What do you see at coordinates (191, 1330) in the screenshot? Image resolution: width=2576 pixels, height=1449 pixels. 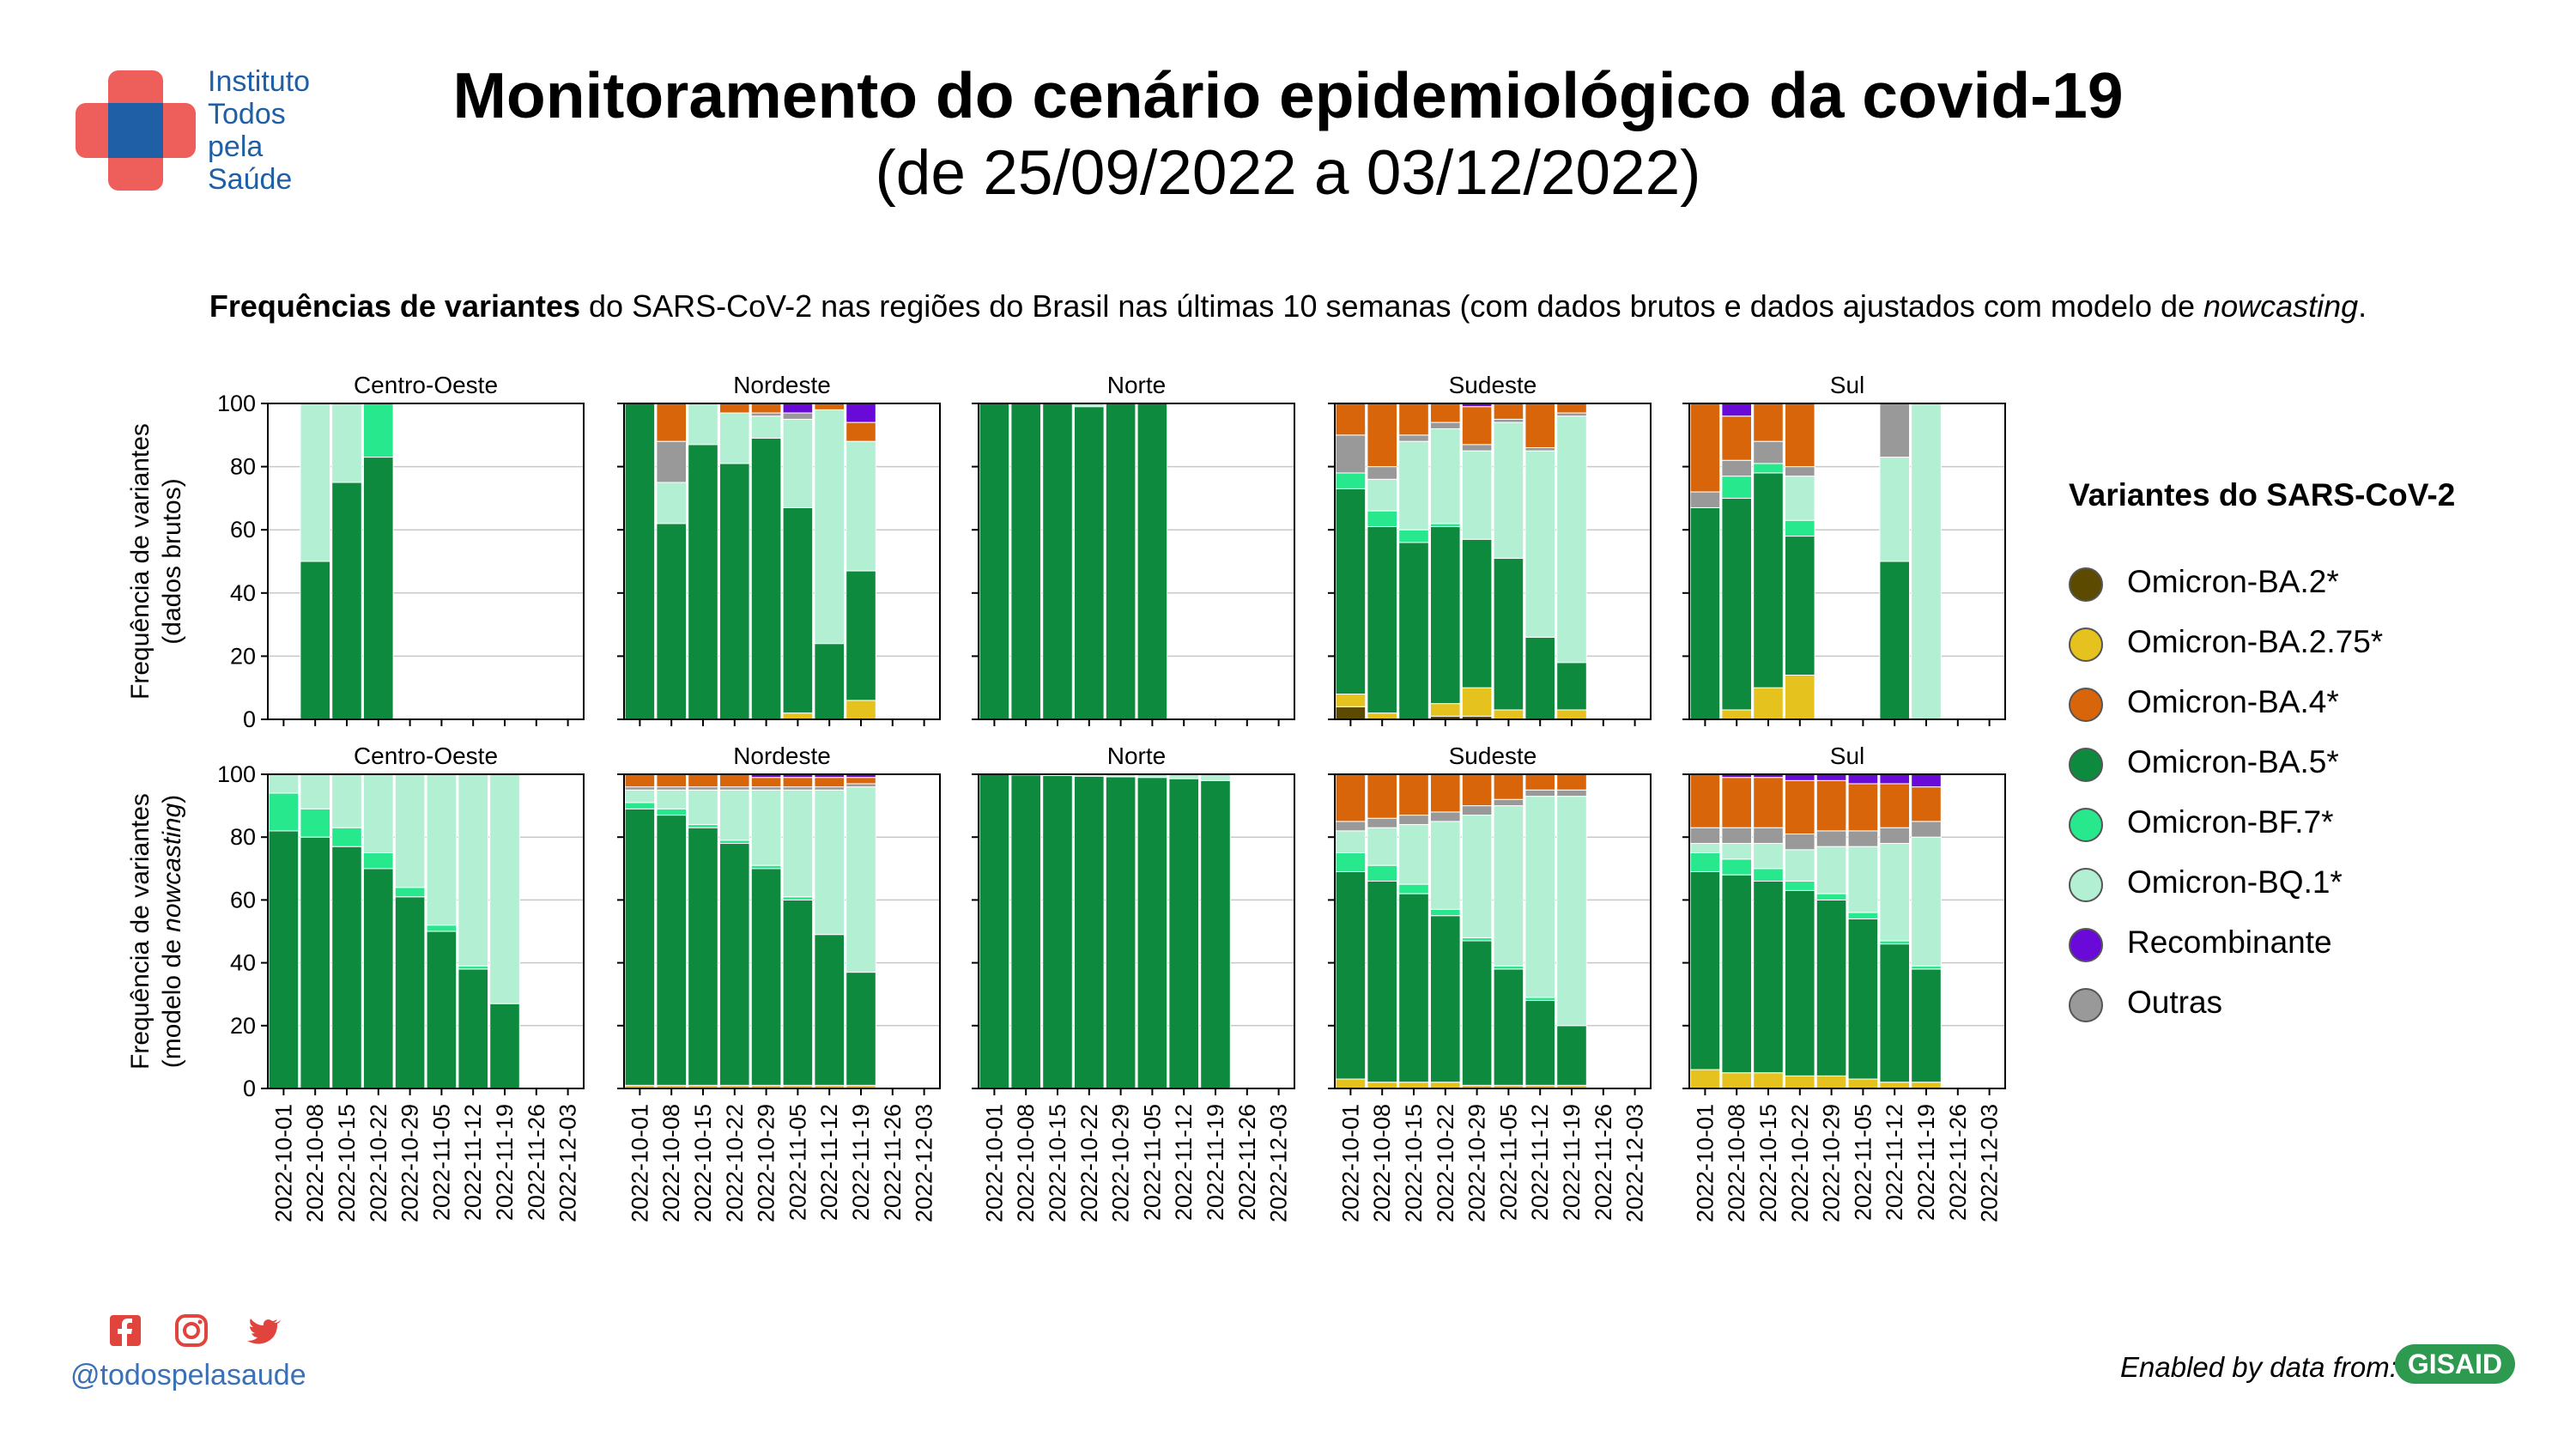 I see `instagram-icon` at bounding box center [191, 1330].